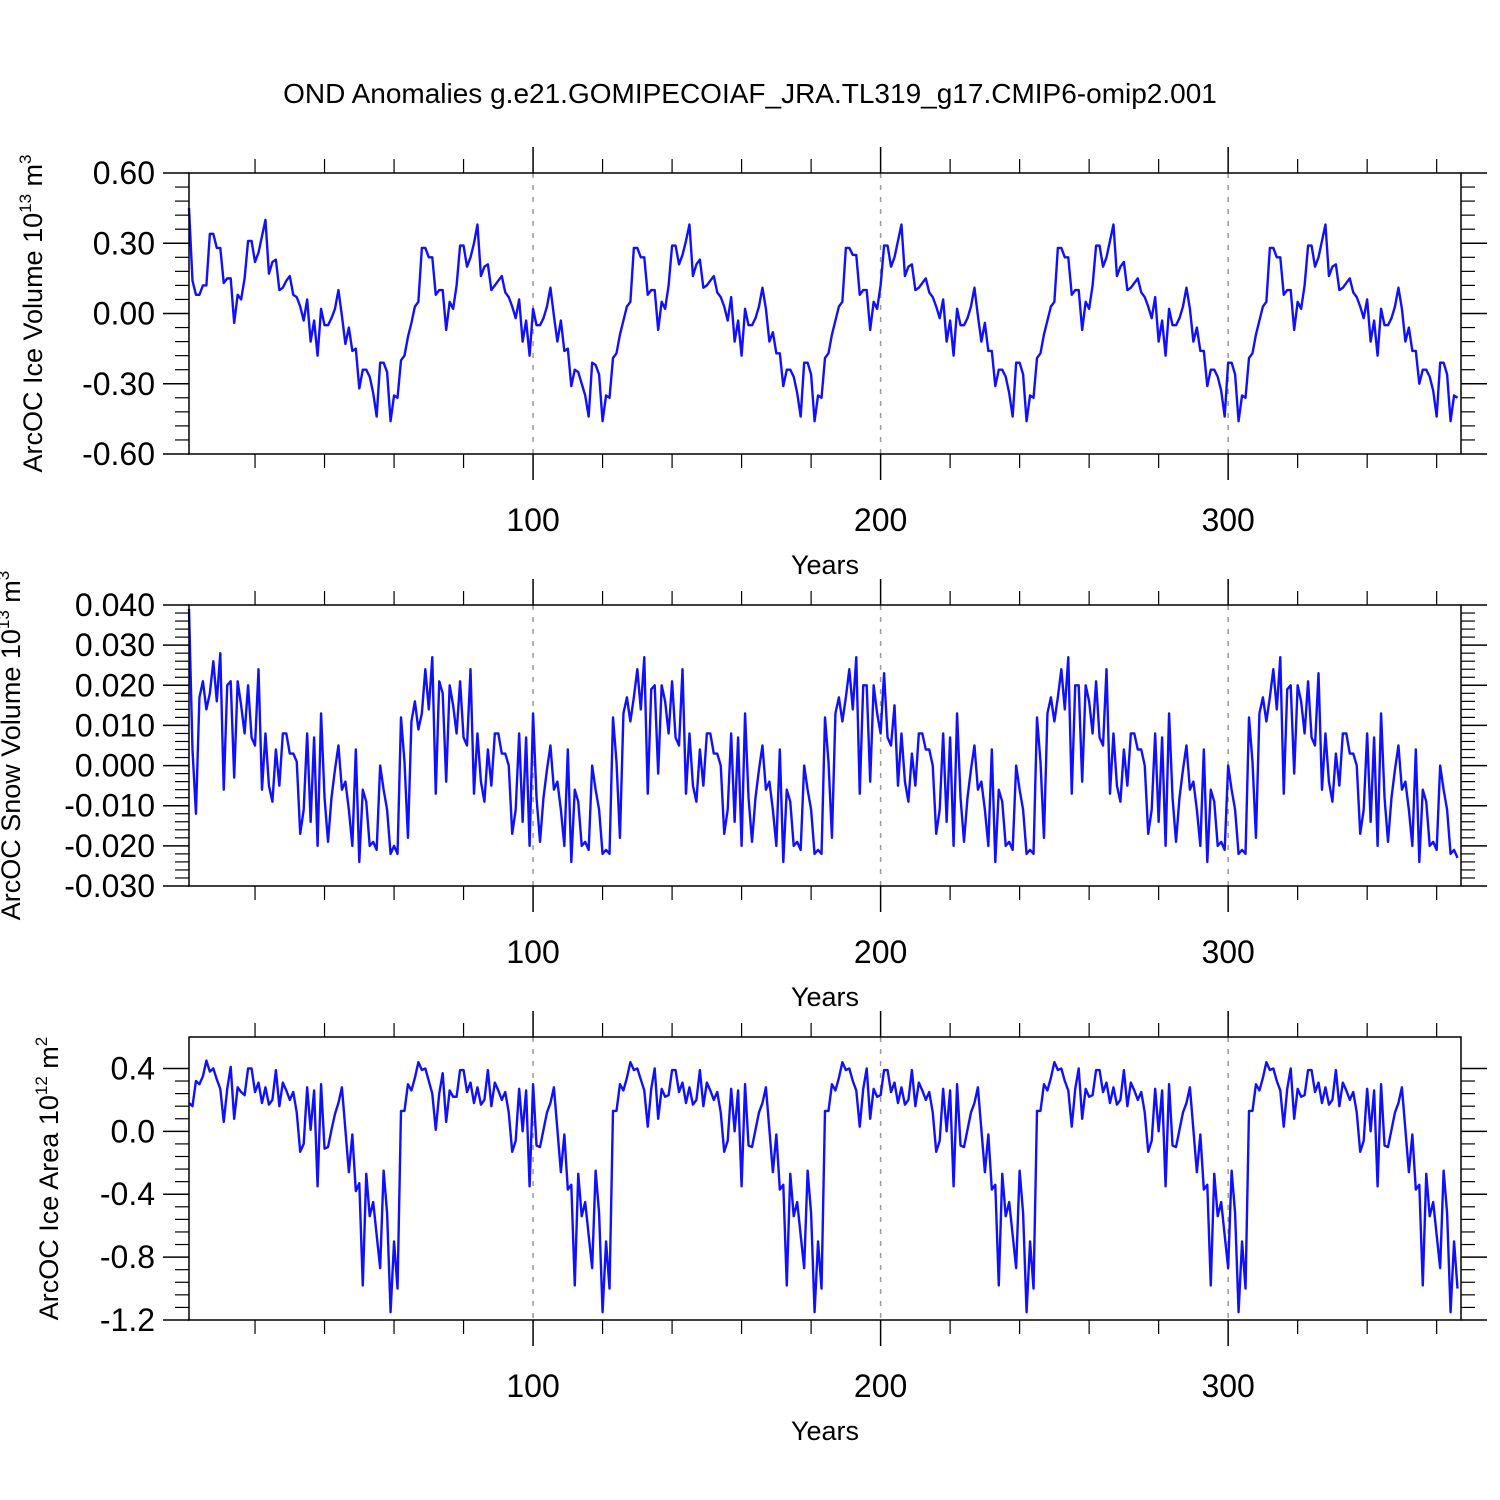 This screenshot has height=1500, width=1500. I want to click on y-tick-label: 0.000, so click(115, 766).